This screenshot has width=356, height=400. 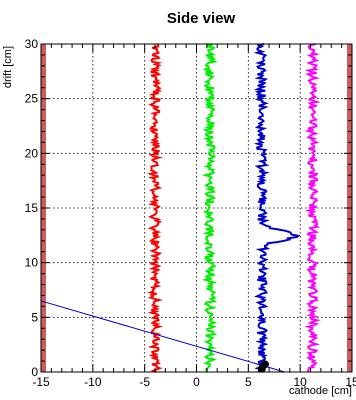 I want to click on points-layer, so click(x=263, y=366).